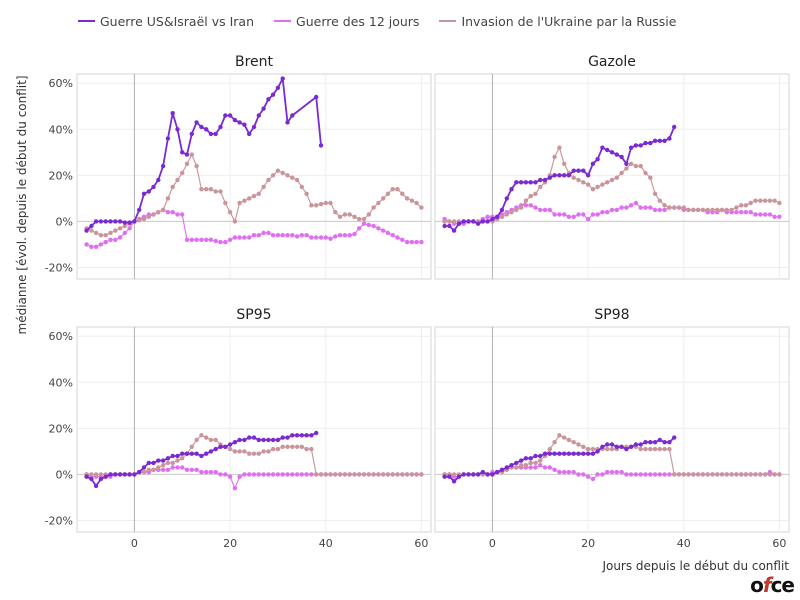  I want to click on legend-item-iran: Guerre US&Israël vs Iran, so click(166, 21).